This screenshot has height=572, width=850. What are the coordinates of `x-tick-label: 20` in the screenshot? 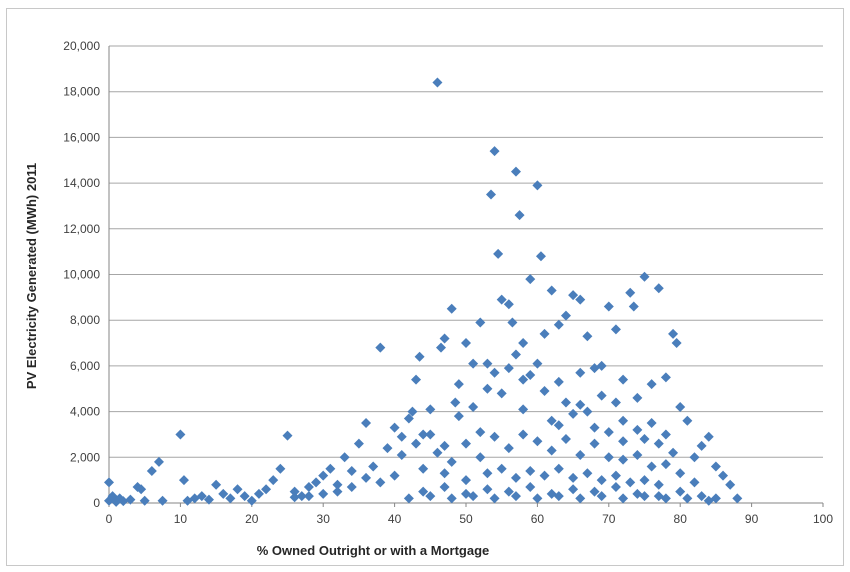 It's located at (252, 519).